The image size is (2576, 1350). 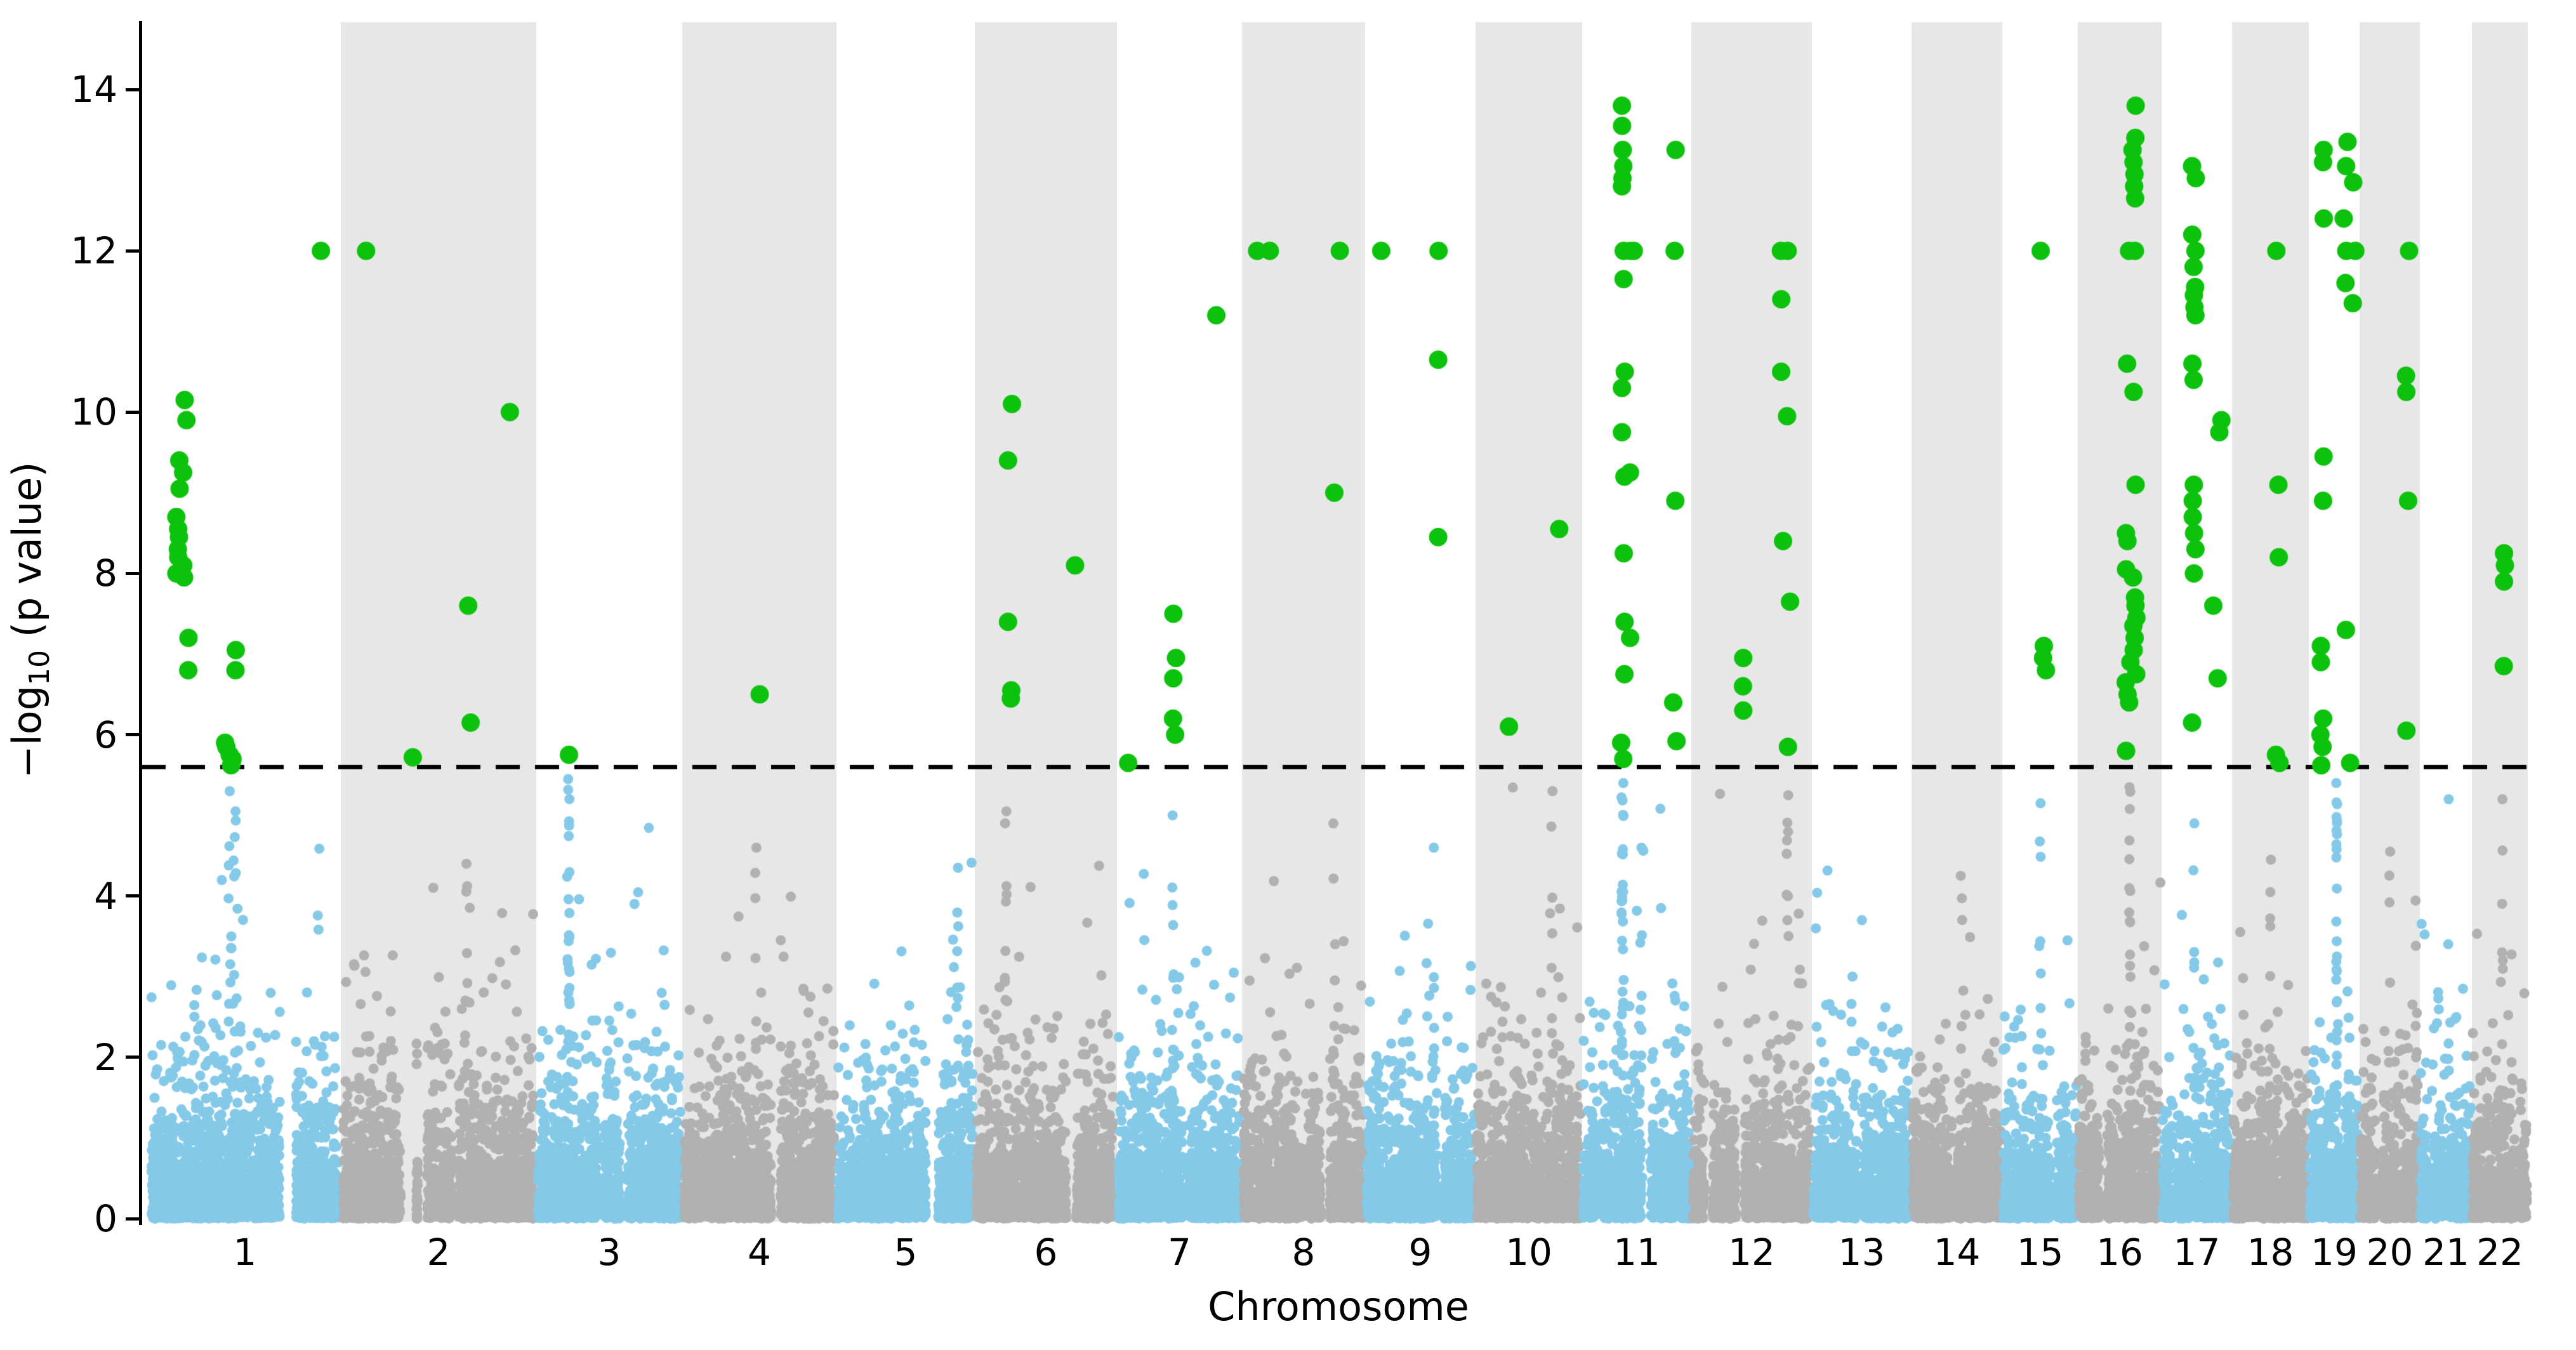 I want to click on y-tick-label-4: 4, so click(x=106, y=896).